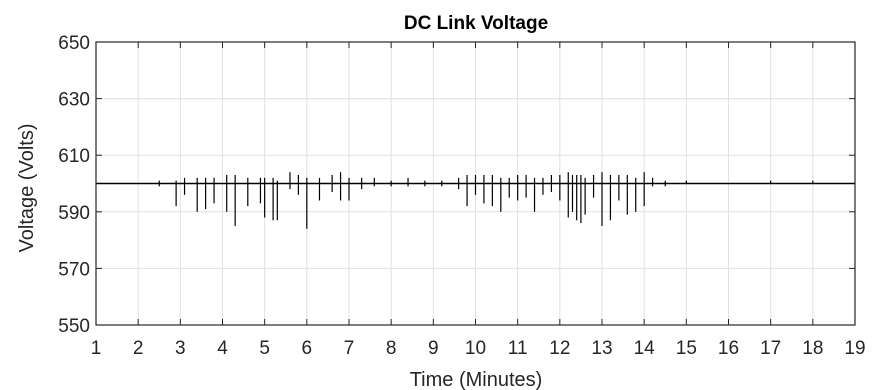  Describe the element at coordinates (812, 348) in the screenshot. I see `x-tick-label: 18` at that location.